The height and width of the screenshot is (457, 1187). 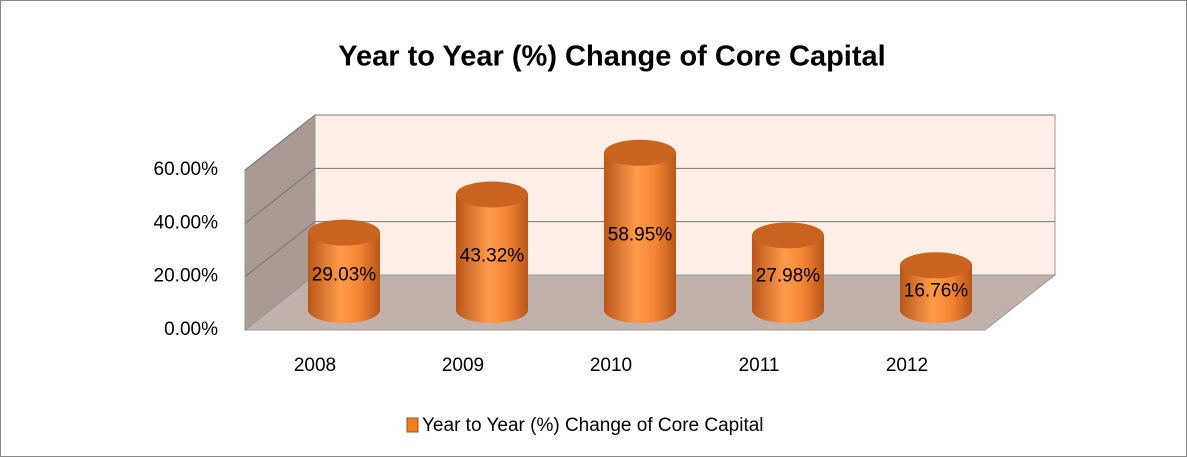 What do you see at coordinates (186, 222) in the screenshot?
I see `y-tick-label: 40.00%` at bounding box center [186, 222].